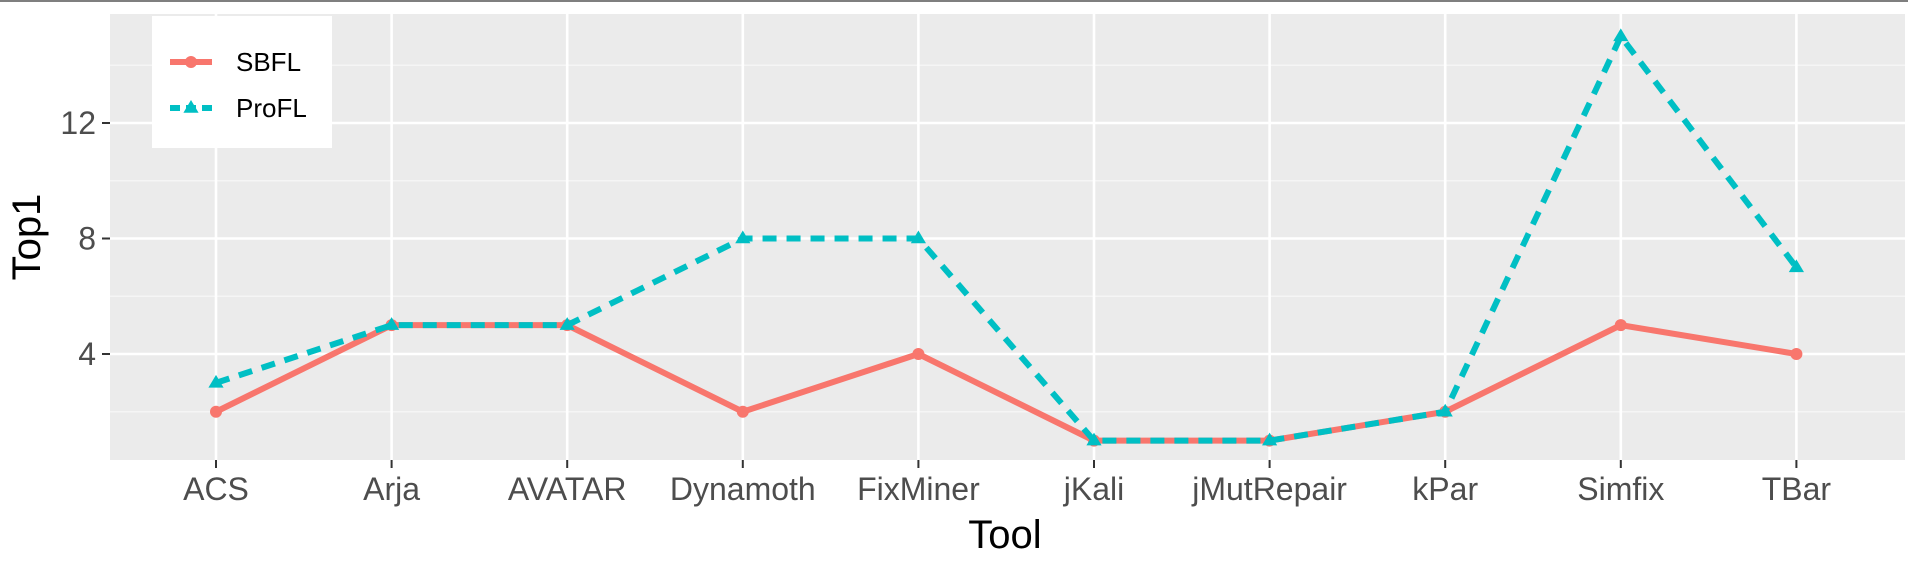 This screenshot has width=1908, height=567. What do you see at coordinates (1620, 489) in the screenshot?
I see `x-tick-label: Simfix` at bounding box center [1620, 489].